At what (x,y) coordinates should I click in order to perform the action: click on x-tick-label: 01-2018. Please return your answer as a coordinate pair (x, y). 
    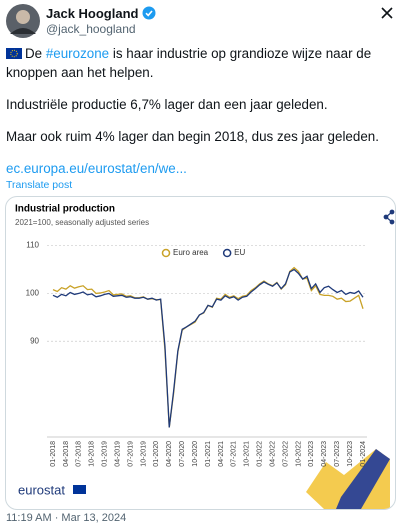
    Looking at the image, I should click on (53, 454).